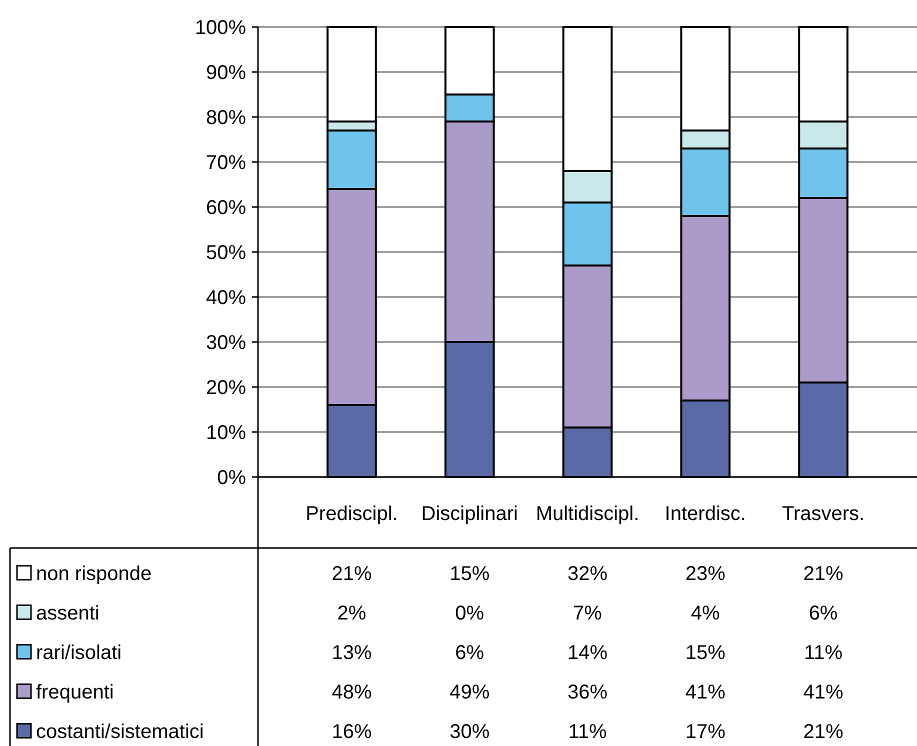 This screenshot has width=917, height=746. I want to click on legend-label: assenti, so click(68, 613).